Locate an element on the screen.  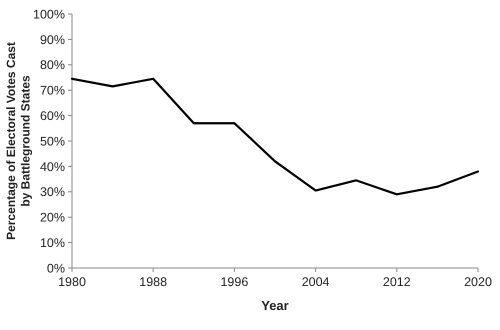
x-axis-title: Year is located at coordinates (275, 305).